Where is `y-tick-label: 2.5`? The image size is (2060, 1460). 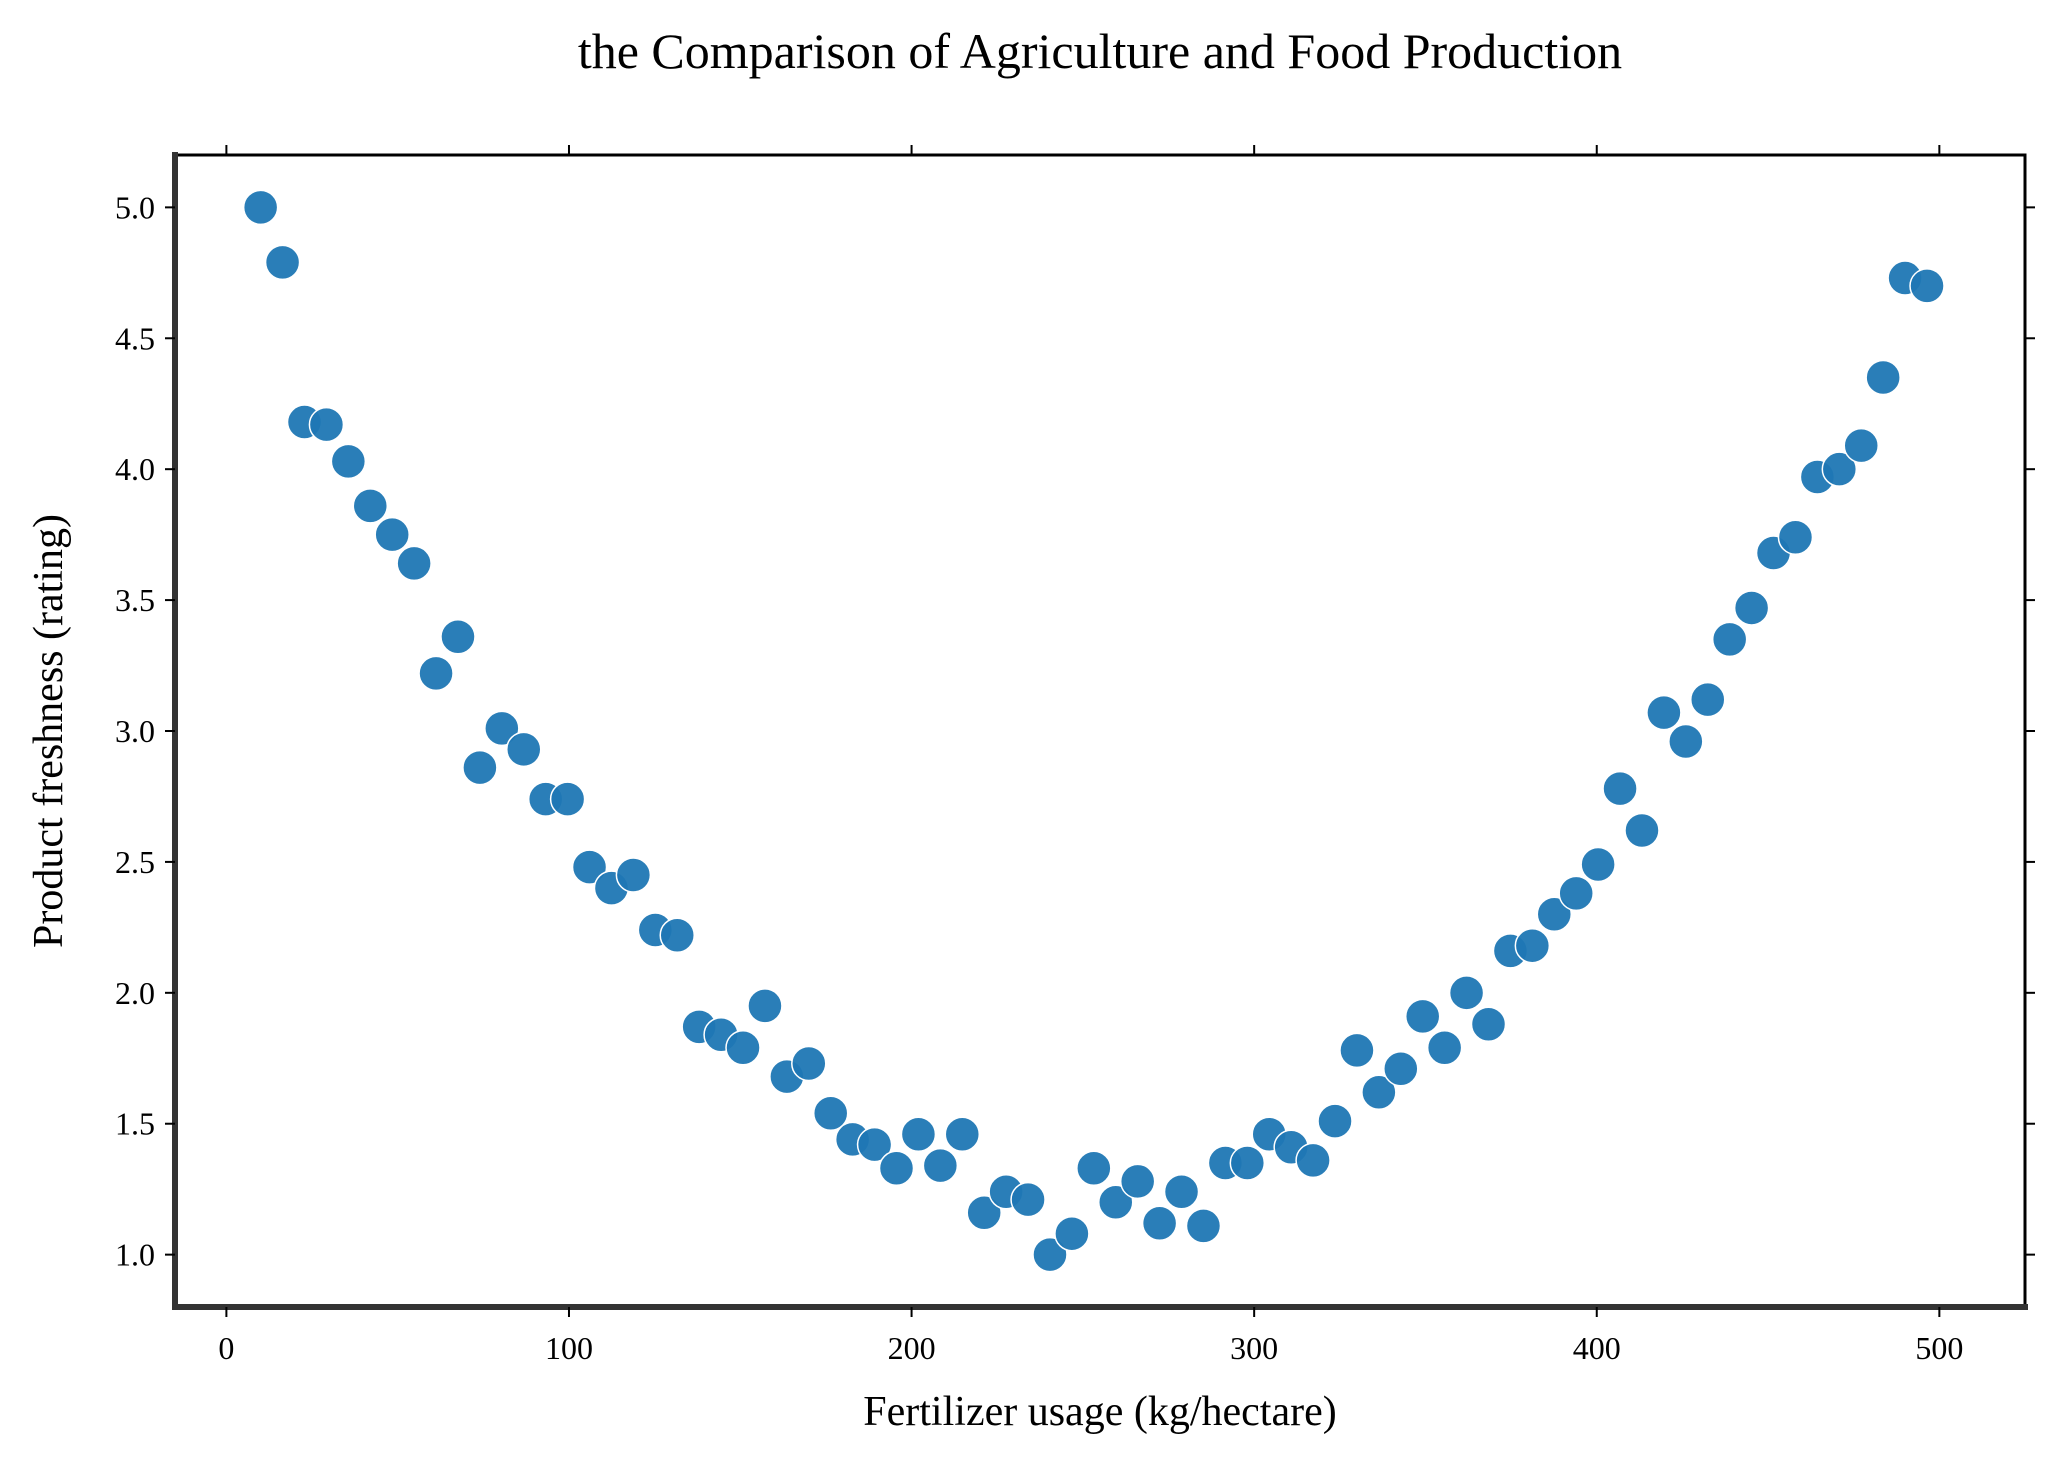
y-tick-label: 2.5 is located at coordinates (135, 862).